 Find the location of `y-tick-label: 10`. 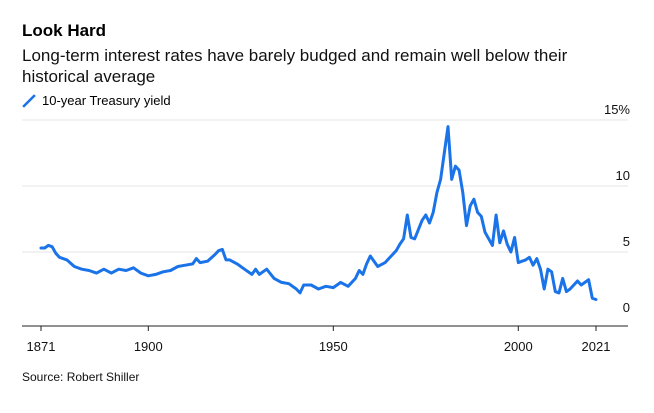

y-tick-label: 10 is located at coordinates (623, 175).